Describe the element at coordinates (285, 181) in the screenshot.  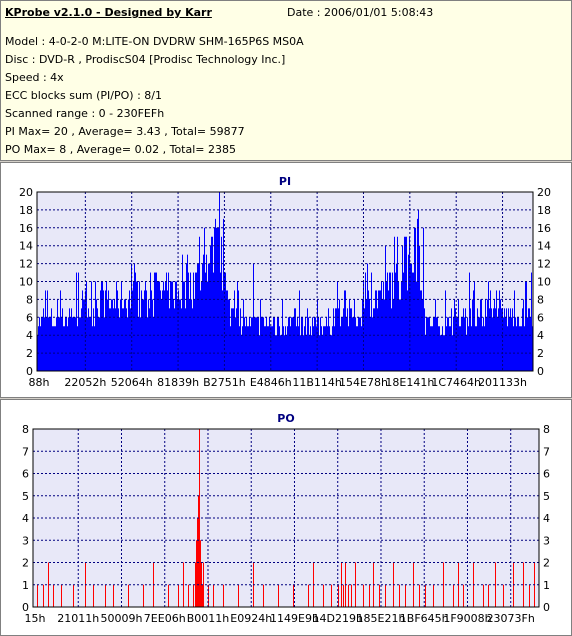
I see `chart-title: PI` at that location.